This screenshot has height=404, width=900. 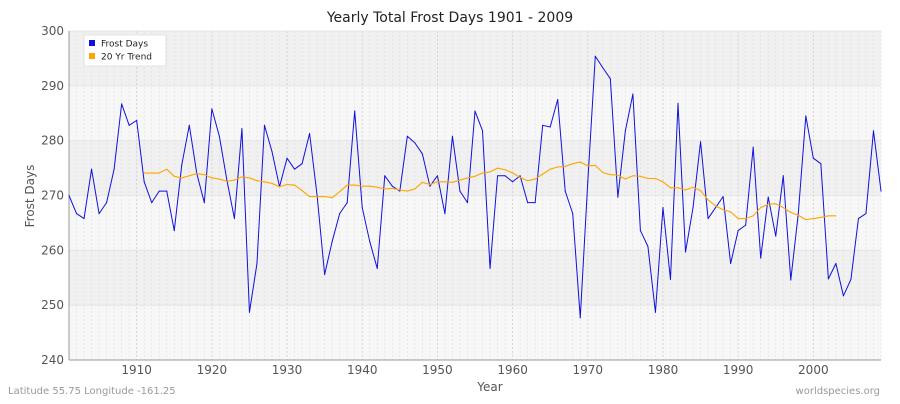 I want to click on x-tick-label: 2000, so click(x=813, y=370).